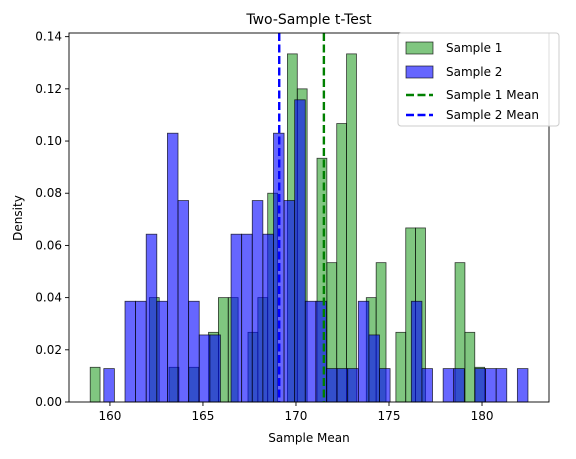 This screenshot has height=459, width=576. I want to click on y-tick-label: 0.10, so click(48, 141).